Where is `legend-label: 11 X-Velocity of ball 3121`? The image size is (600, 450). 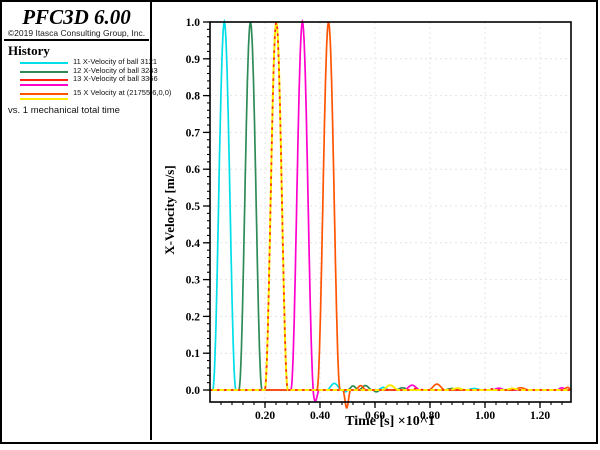 legend-label: 11 X-Velocity of ball 3121 is located at coordinates (115, 61).